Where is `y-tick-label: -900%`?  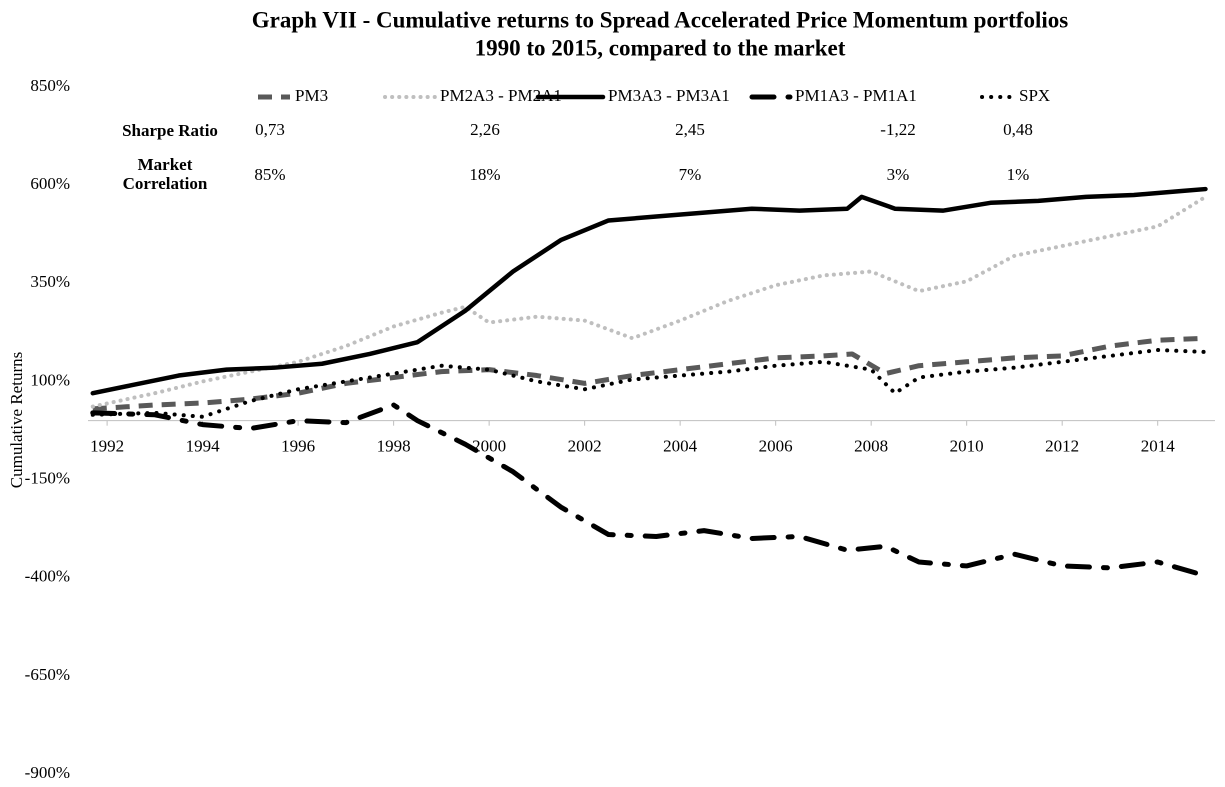
y-tick-label: -900% is located at coordinates (47, 772).